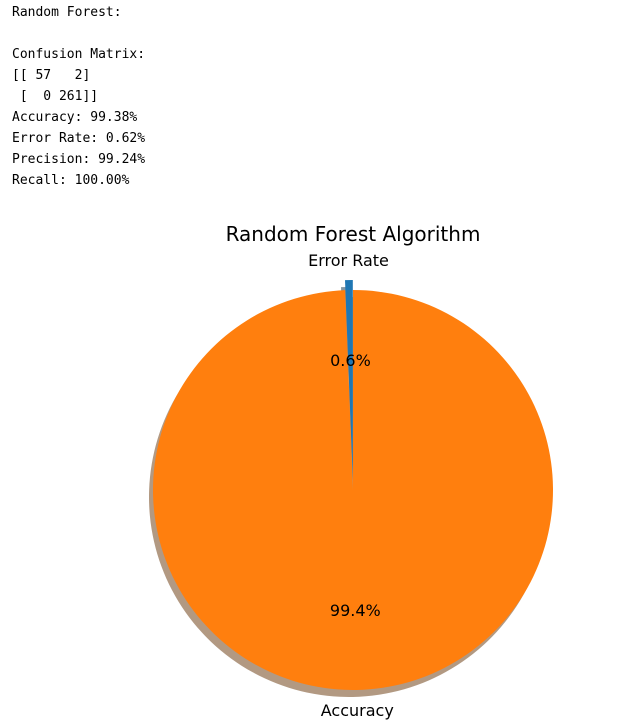 The image size is (641, 725). What do you see at coordinates (51, 75) in the screenshot?
I see `confusion-matrix-row: [[ 57 2]` at bounding box center [51, 75].